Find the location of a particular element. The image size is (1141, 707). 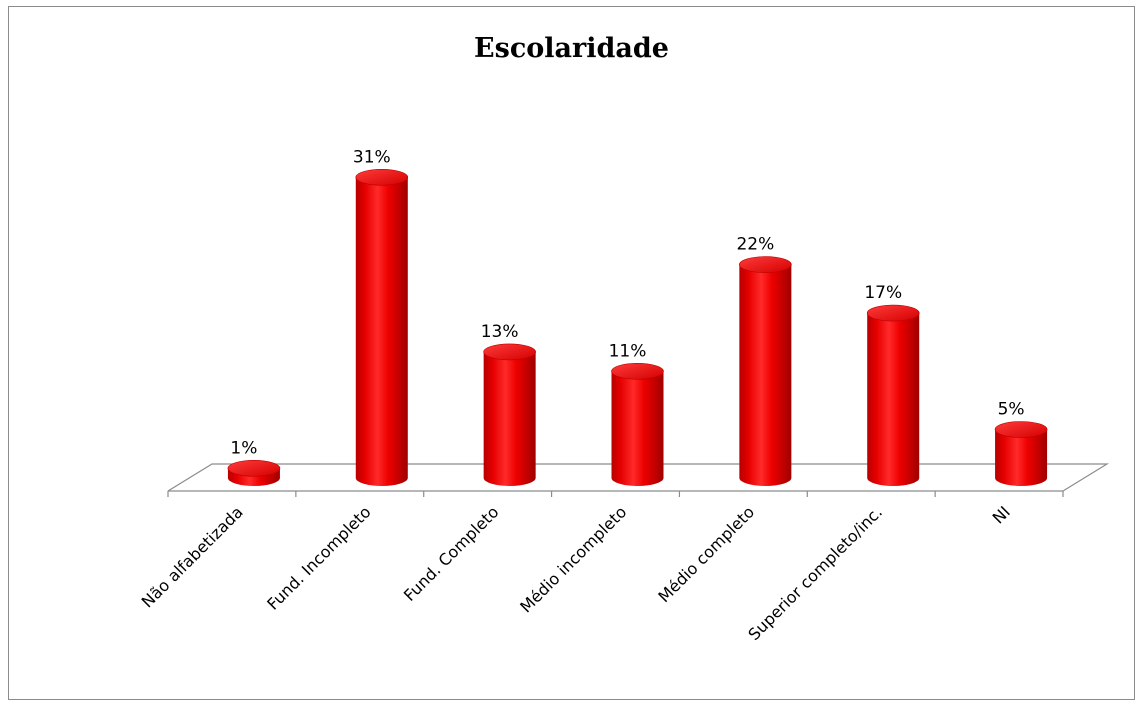

category-label: Médio incompleto is located at coordinates (573, 559).